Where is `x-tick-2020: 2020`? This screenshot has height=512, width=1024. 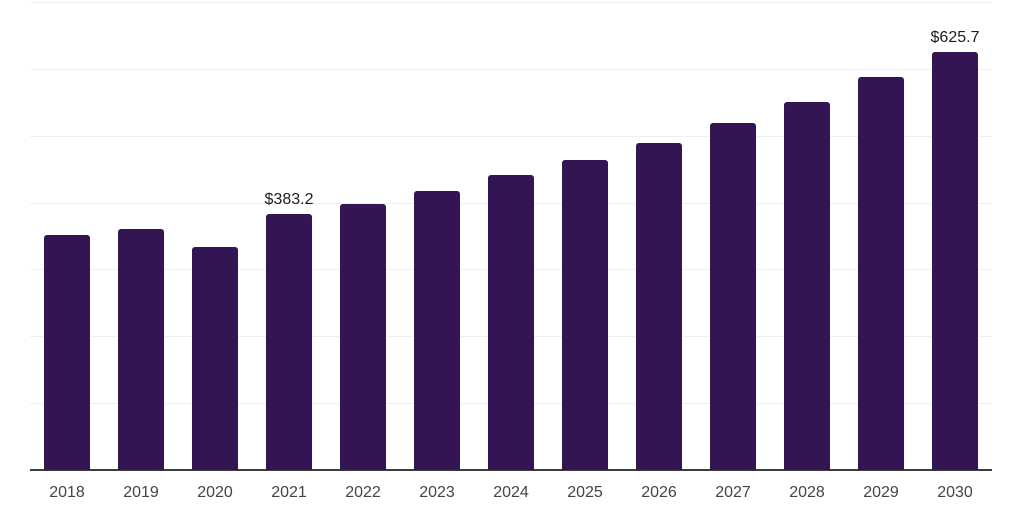
x-tick-2020: 2020 is located at coordinates (215, 492).